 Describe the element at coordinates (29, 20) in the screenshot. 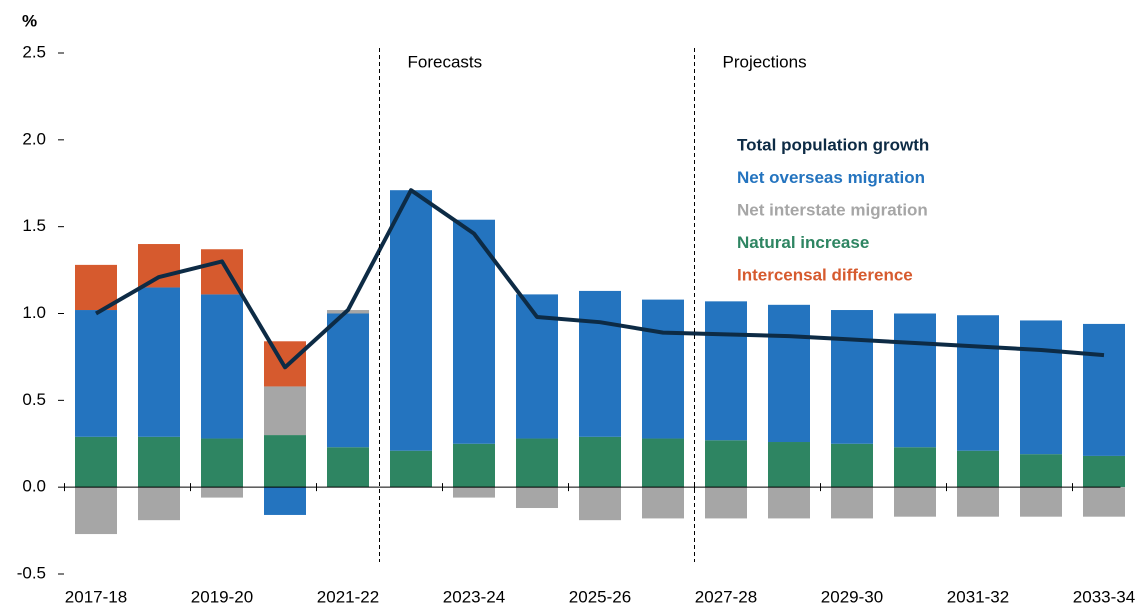

I see `y-axis-label: %` at that location.